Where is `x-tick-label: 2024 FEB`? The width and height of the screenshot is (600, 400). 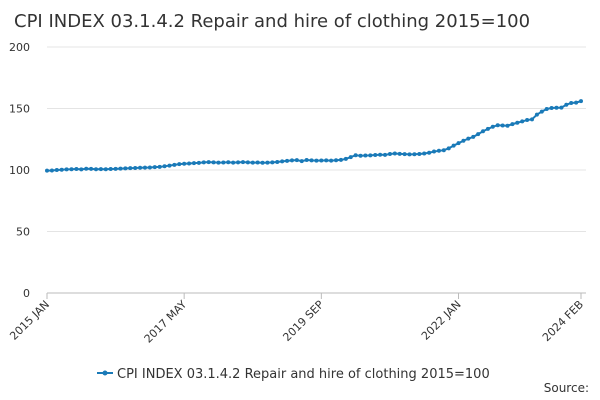
x-tick-label: 2024 FEB is located at coordinates (563, 321).